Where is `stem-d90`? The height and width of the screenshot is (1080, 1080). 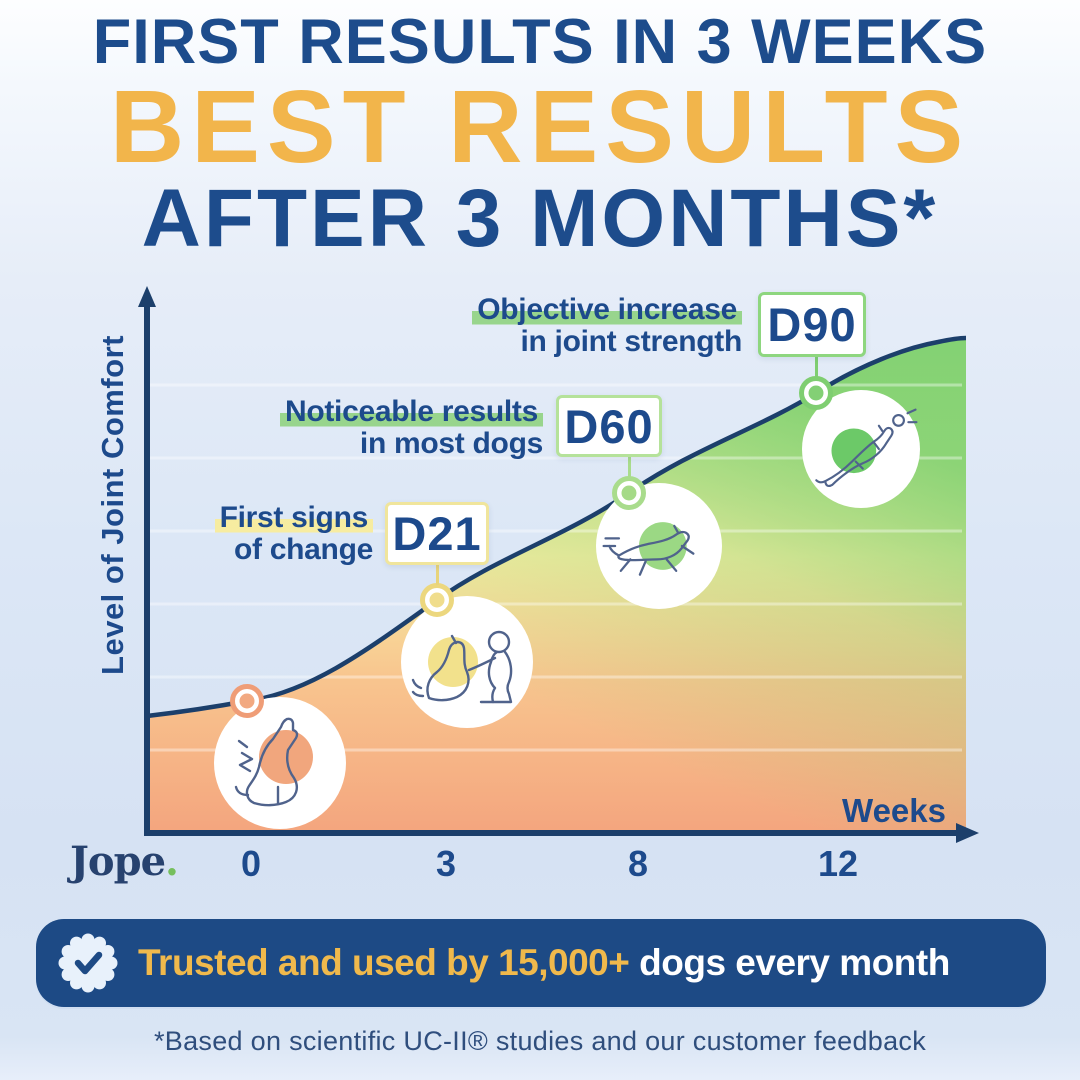
stem-d90 is located at coordinates (816, 367).